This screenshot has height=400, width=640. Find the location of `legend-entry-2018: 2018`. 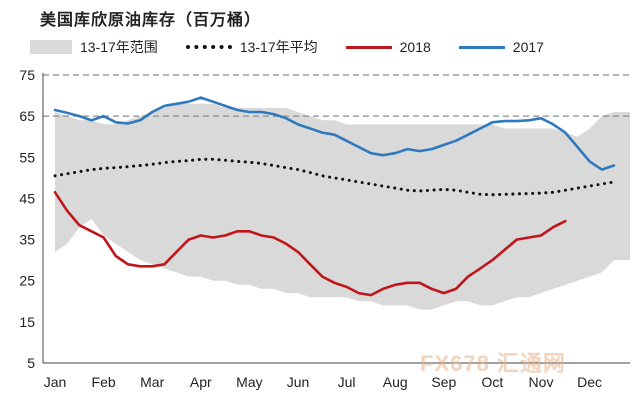

legend-entry-2018: 2018 is located at coordinates (388, 47).